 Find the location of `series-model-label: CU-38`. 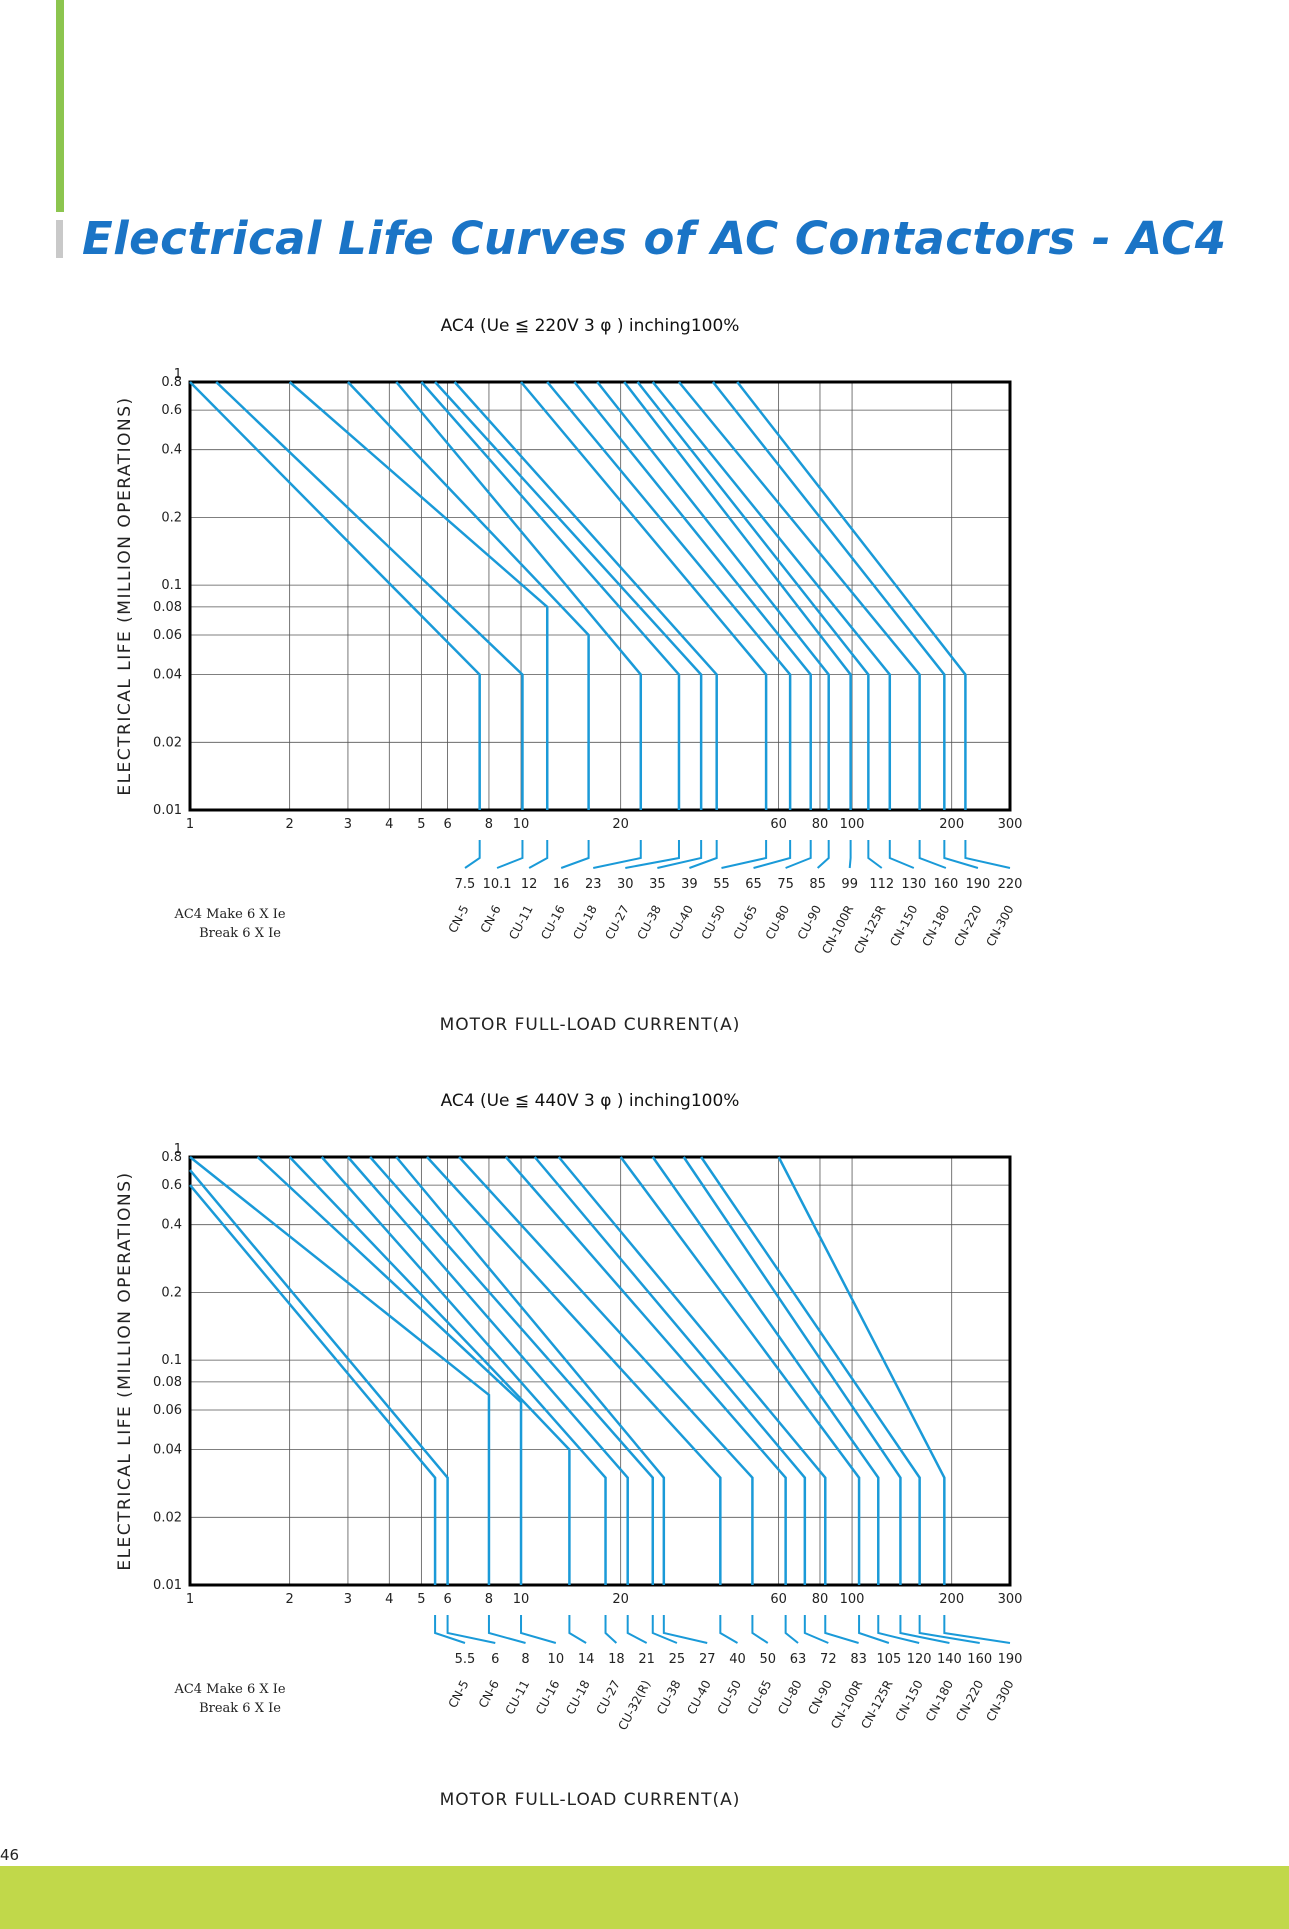

series-model-label: CU-38 is located at coordinates (649, 922).